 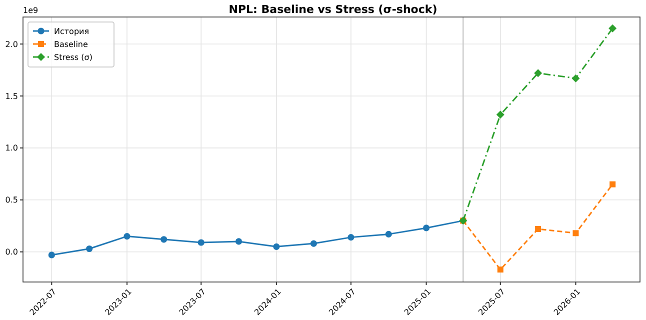 I want to click on y-tick-label: 0.5, so click(x=11, y=200).